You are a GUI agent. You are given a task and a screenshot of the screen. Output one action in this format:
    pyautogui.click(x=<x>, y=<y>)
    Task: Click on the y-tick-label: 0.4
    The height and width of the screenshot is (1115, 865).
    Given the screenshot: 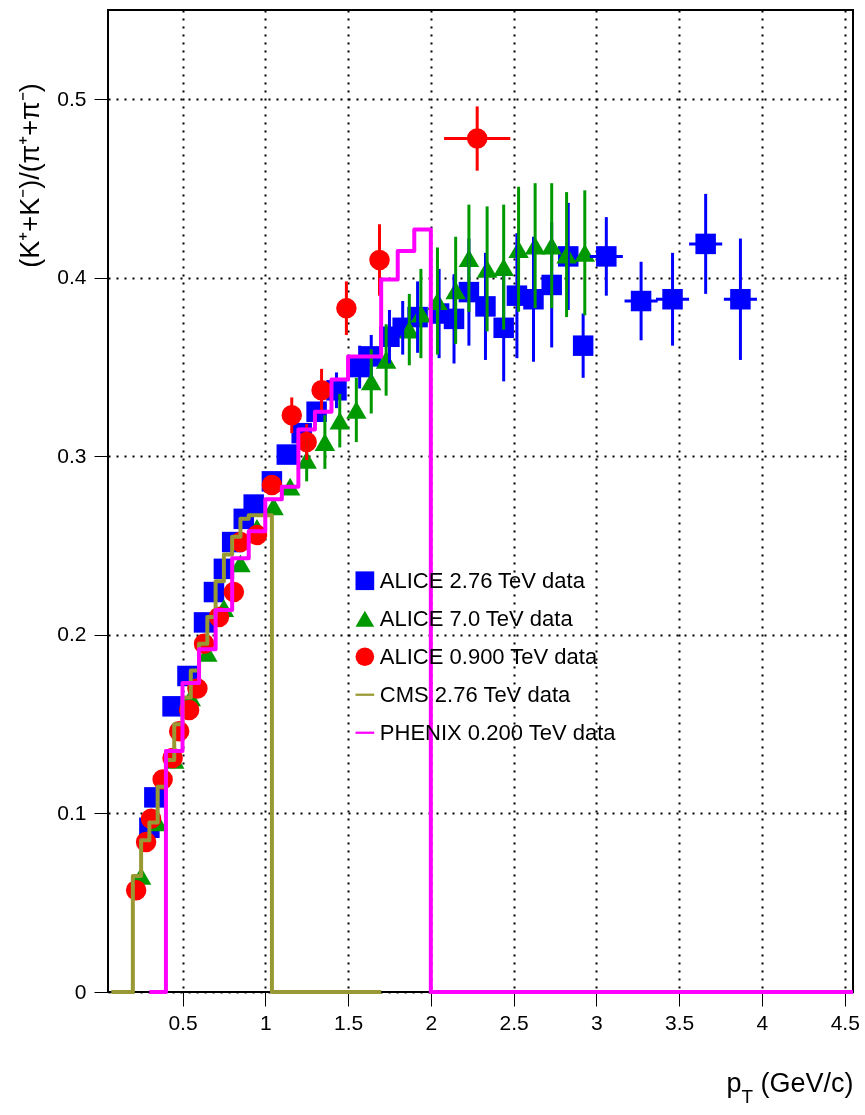 What is the action you would take?
    pyautogui.click(x=72, y=277)
    